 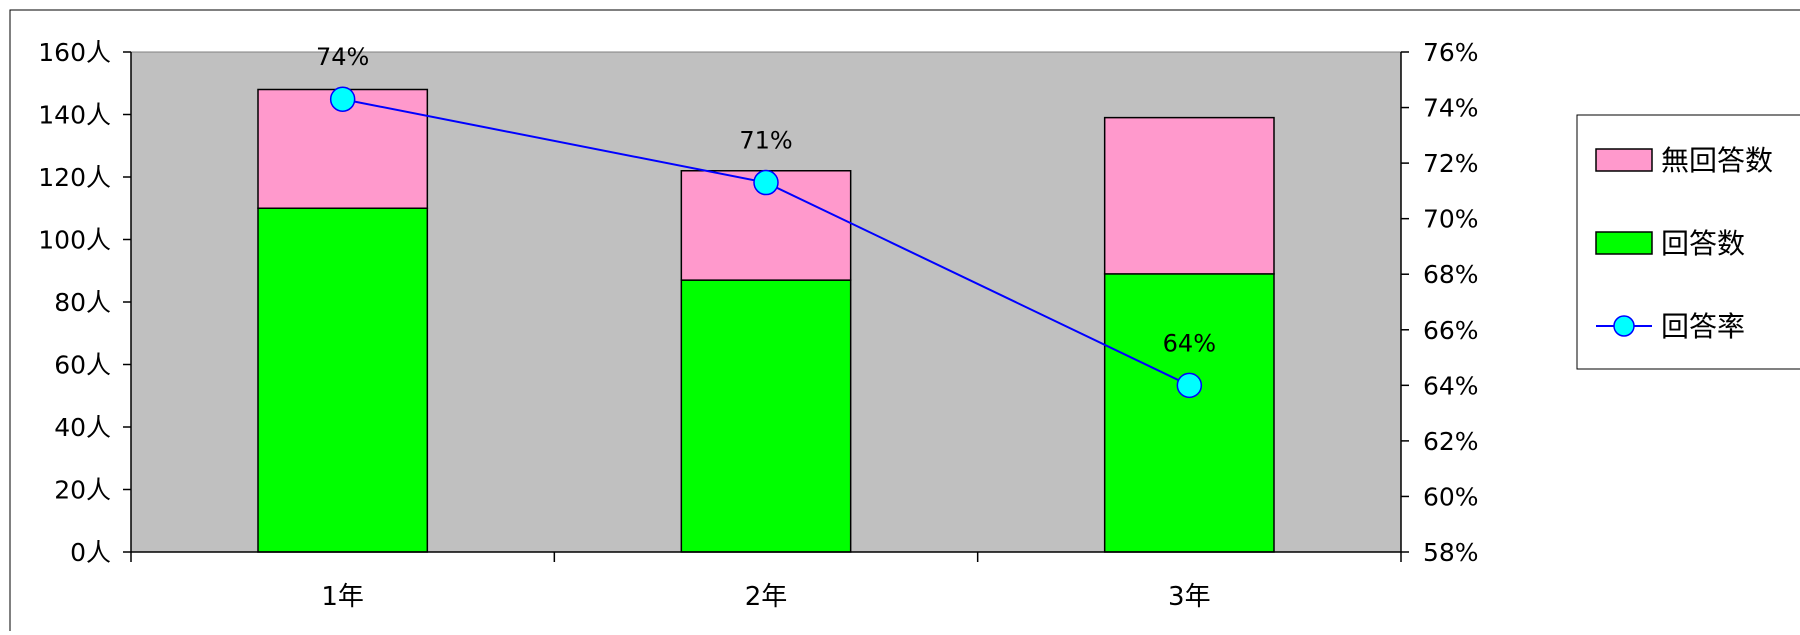 I want to click on right-axis-tick-label: 74%, so click(x=1451, y=108).